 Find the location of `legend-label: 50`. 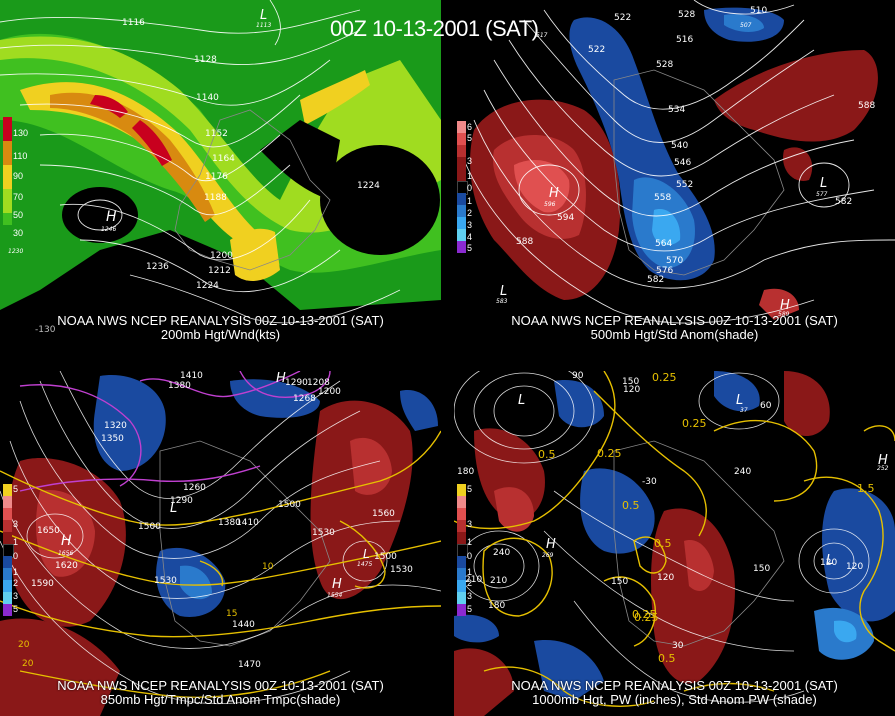

legend-label: 50 is located at coordinates (18, 215).